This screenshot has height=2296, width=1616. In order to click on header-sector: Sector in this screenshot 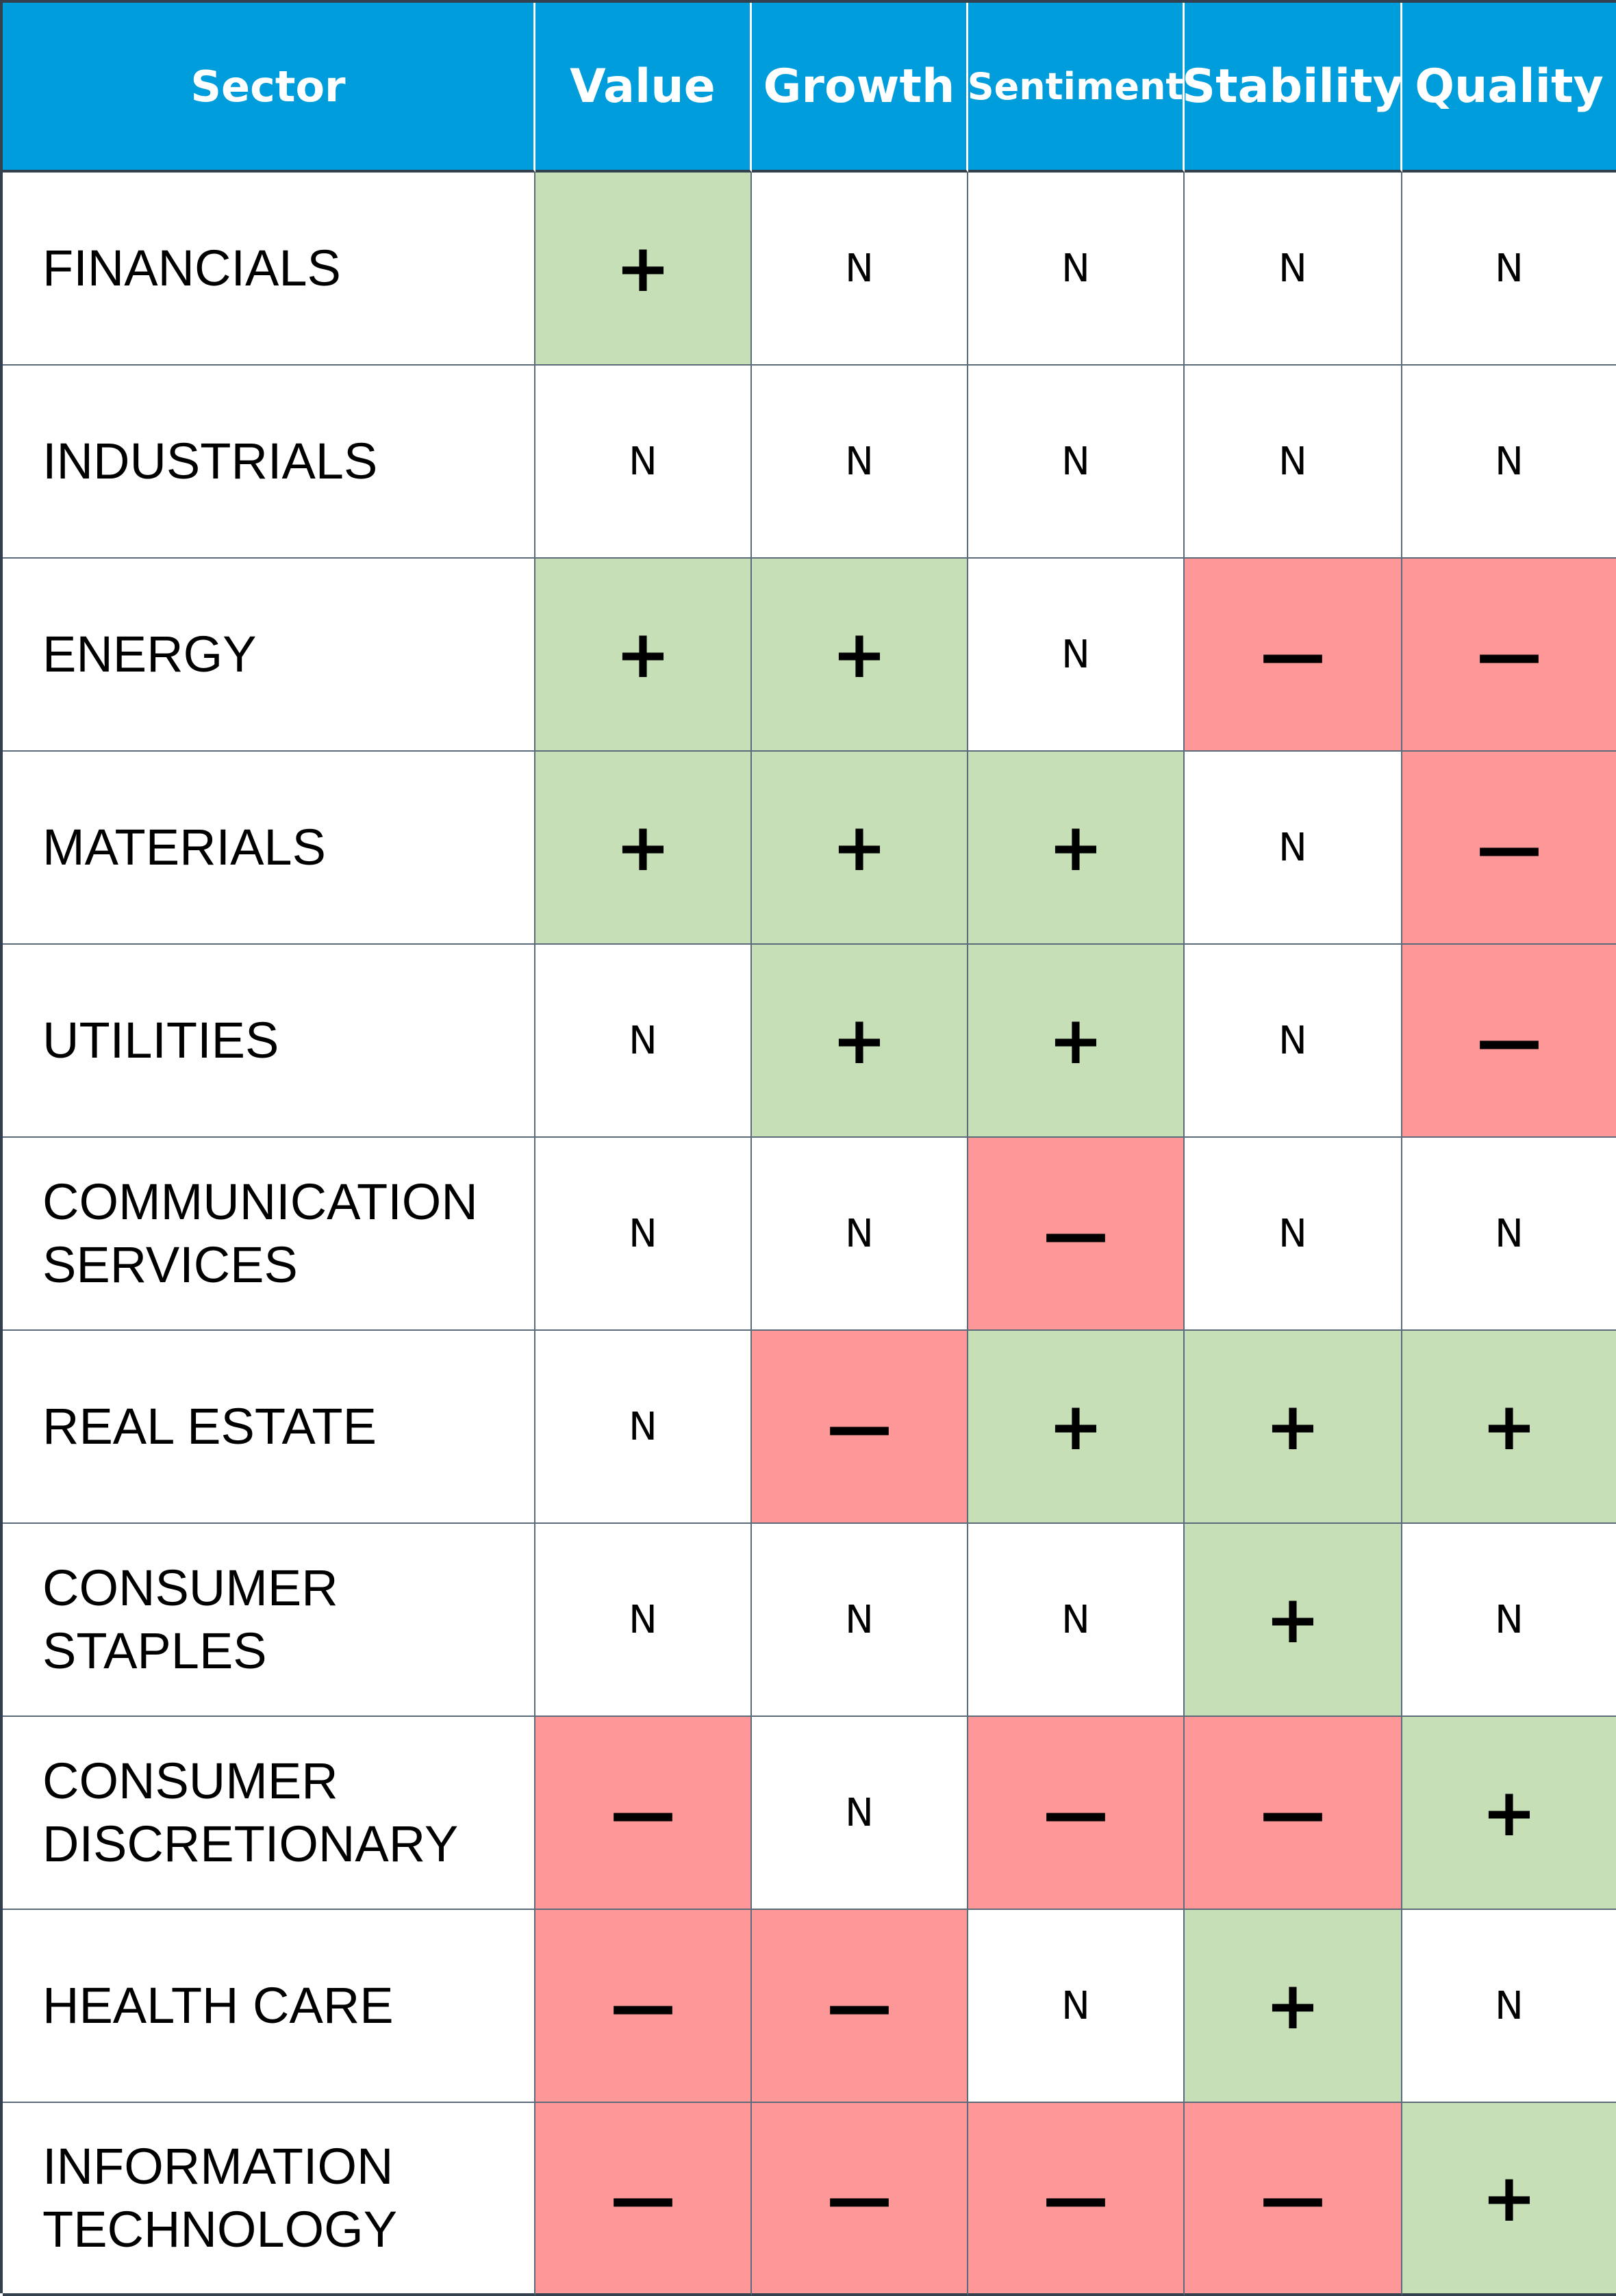, I will do `click(269, 88)`.